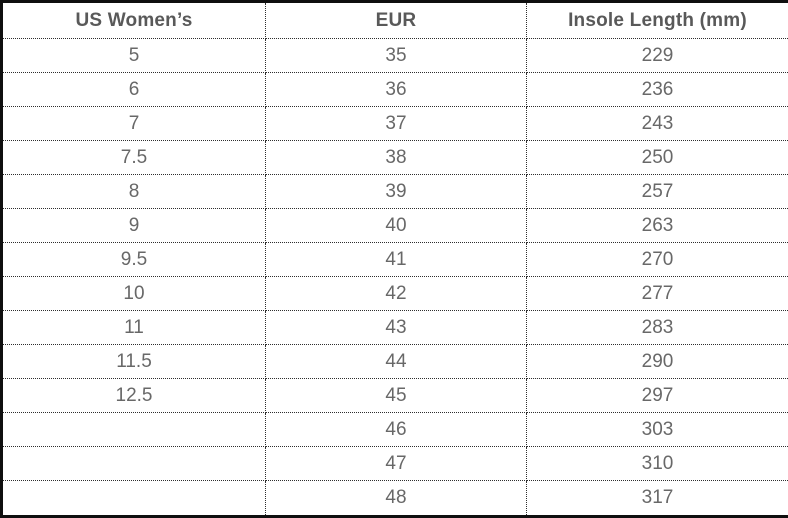 The height and width of the screenshot is (518, 788). What do you see at coordinates (657, 158) in the screenshot?
I see `cell-insole-length: 250` at bounding box center [657, 158].